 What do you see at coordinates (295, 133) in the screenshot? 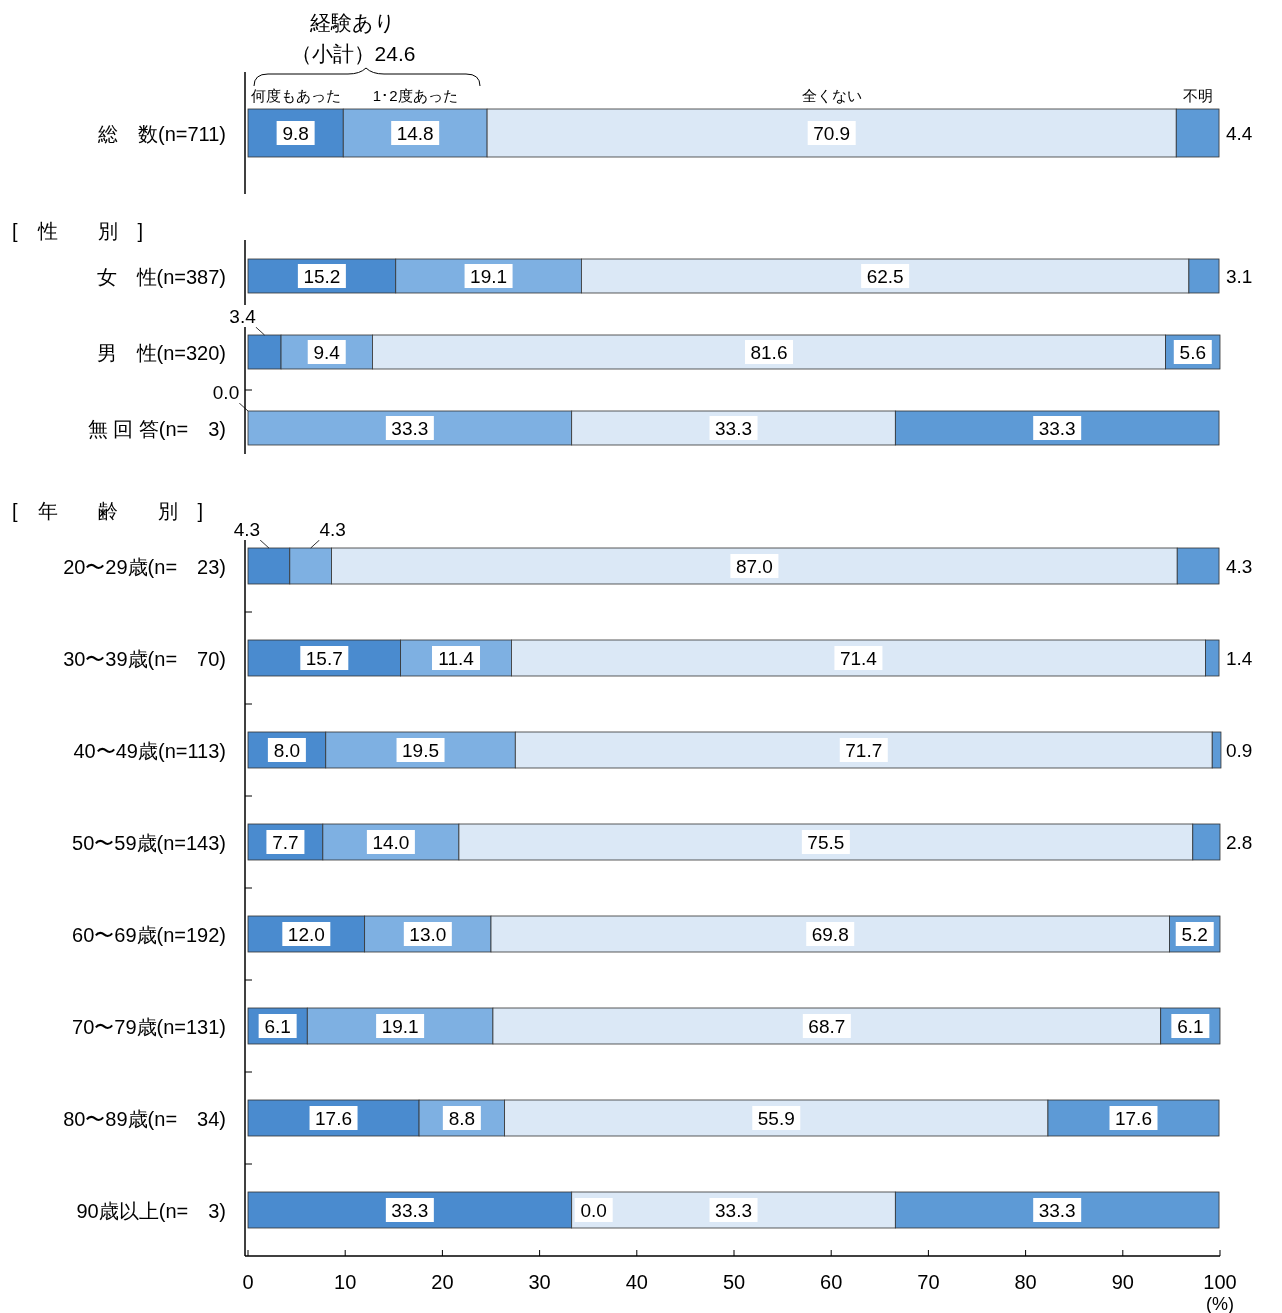
I see `data-label: 9.8` at bounding box center [295, 133].